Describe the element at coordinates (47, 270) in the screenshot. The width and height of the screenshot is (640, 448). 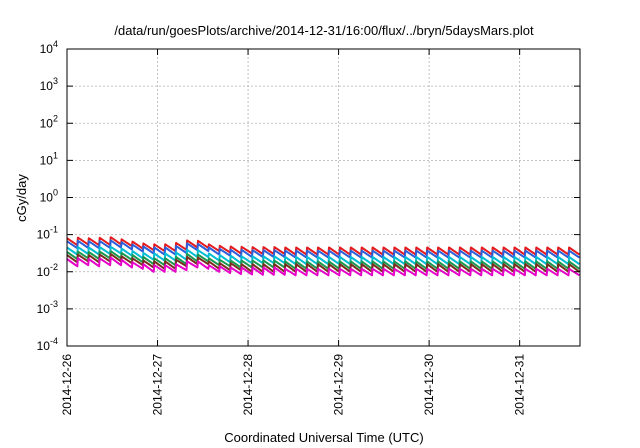
I see `y-tick-label: 10⁻²` at that location.